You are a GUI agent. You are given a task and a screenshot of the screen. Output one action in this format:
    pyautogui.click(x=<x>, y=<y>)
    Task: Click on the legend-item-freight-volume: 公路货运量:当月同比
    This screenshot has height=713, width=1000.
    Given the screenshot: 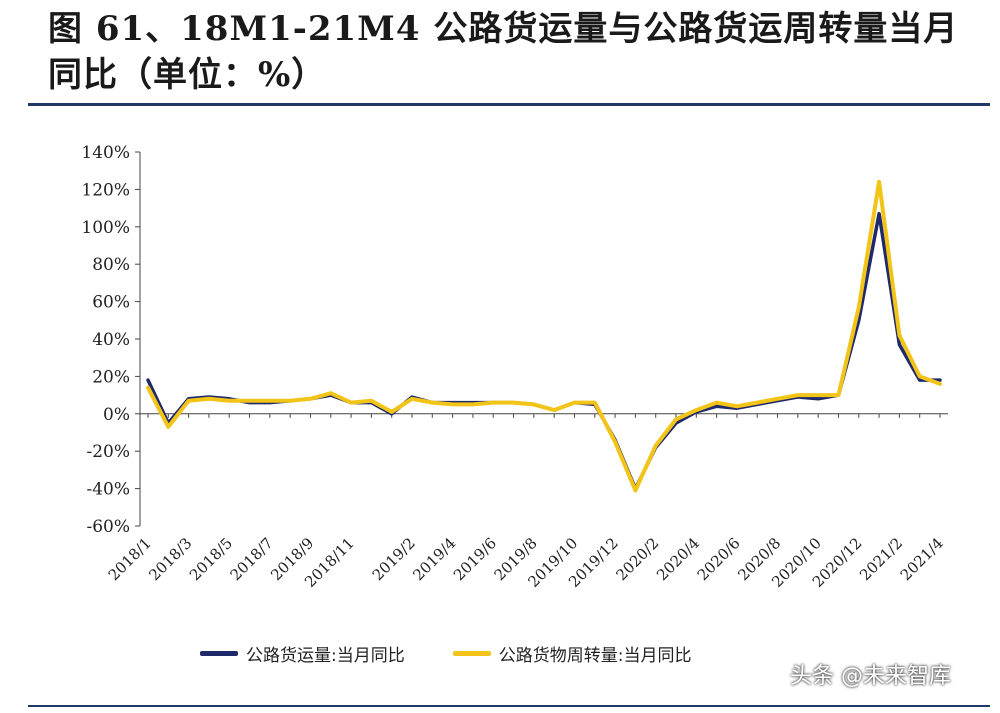 What is the action you would take?
    pyautogui.click(x=302, y=653)
    